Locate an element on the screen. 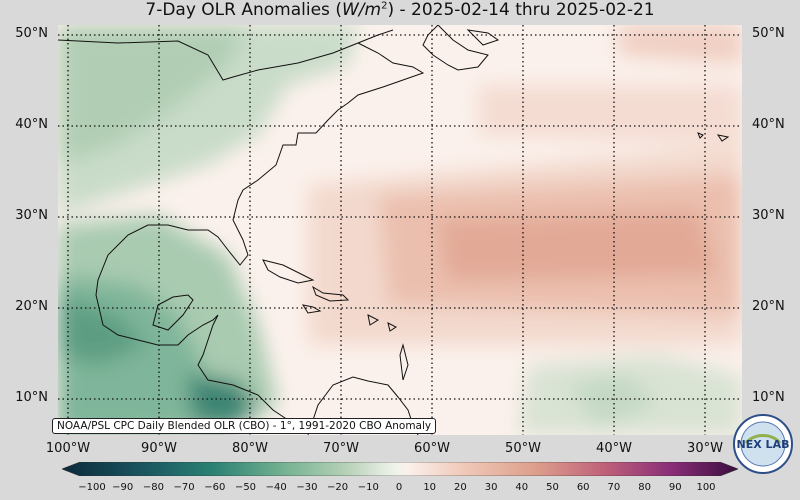 The height and width of the screenshot is (500, 800). colorbar-tick-label: 30 is located at coordinates (491, 487).